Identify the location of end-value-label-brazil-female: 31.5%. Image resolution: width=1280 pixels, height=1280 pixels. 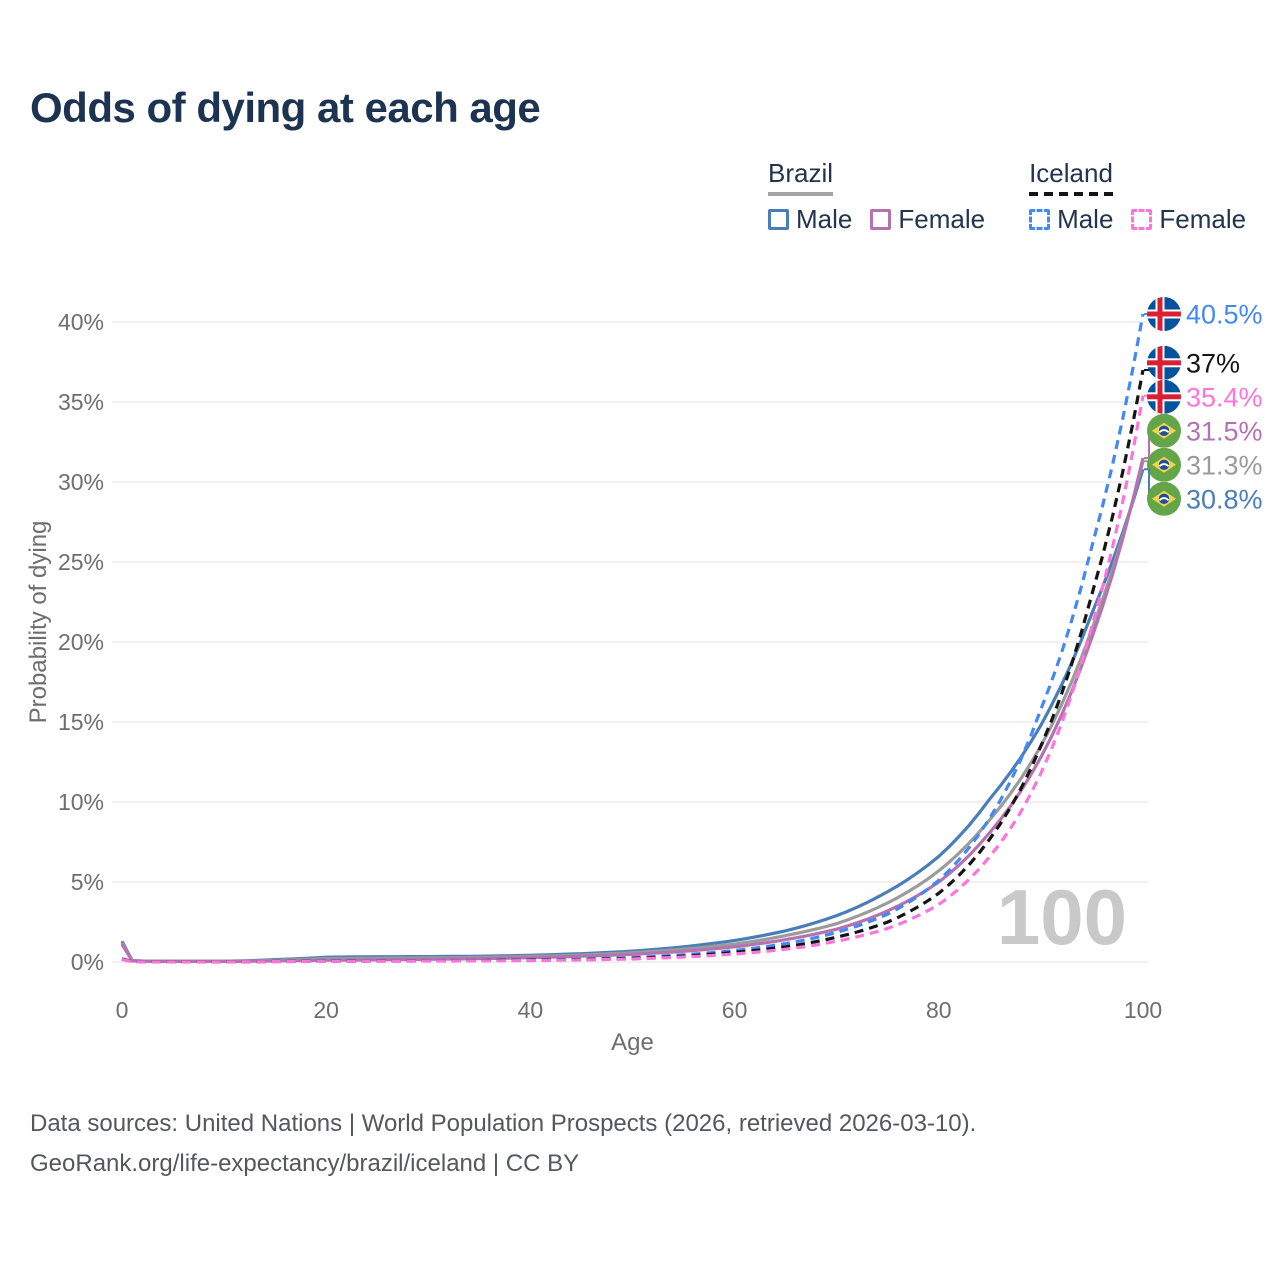
(1224, 431).